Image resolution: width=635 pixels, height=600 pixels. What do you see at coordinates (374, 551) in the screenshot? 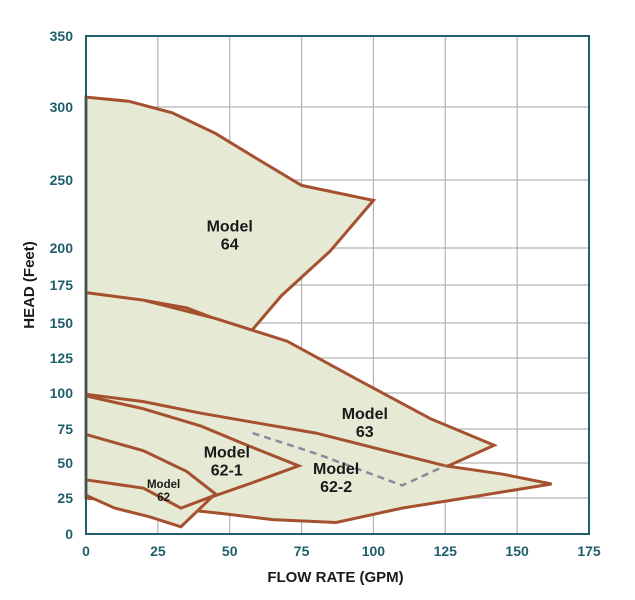
I see `x-tick-label: 100` at bounding box center [374, 551].